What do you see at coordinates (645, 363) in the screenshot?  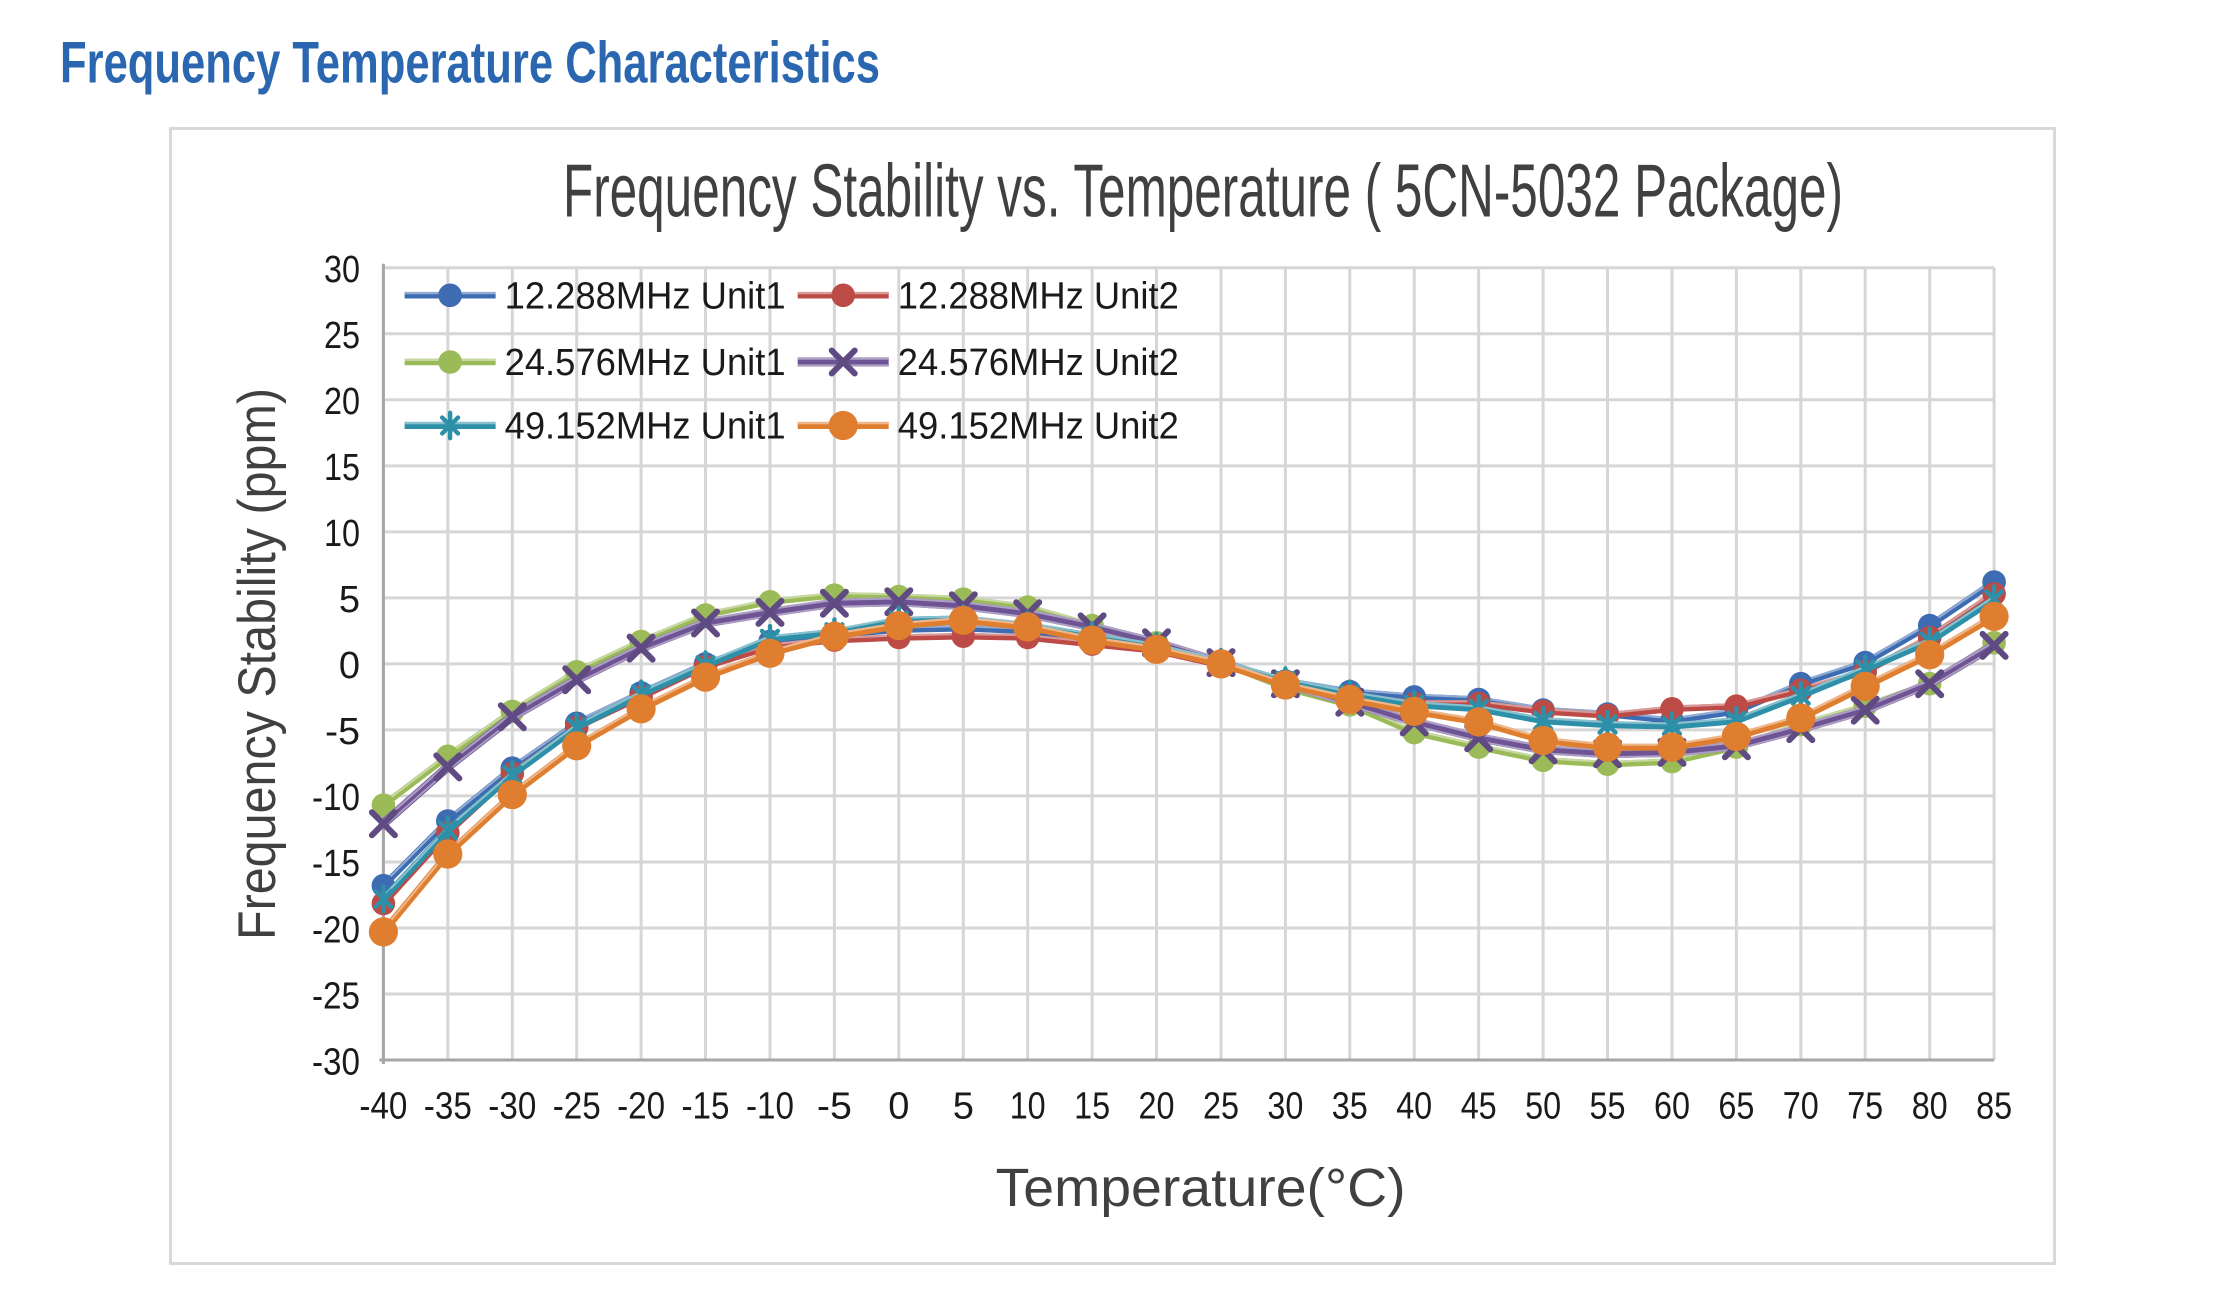 I see `svg-text: 24.576MHz Unit1` at bounding box center [645, 363].